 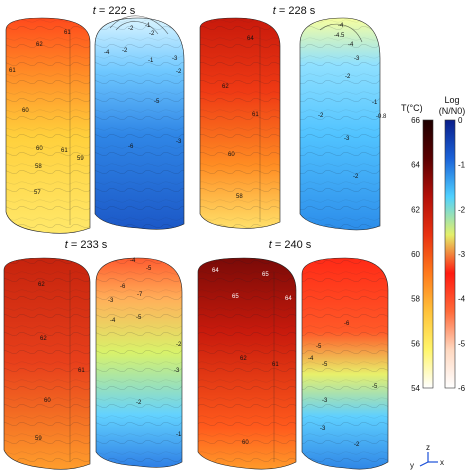 What do you see at coordinates (294, 11) in the screenshot?
I see `panel-title-2: t = 228 s` at bounding box center [294, 11].